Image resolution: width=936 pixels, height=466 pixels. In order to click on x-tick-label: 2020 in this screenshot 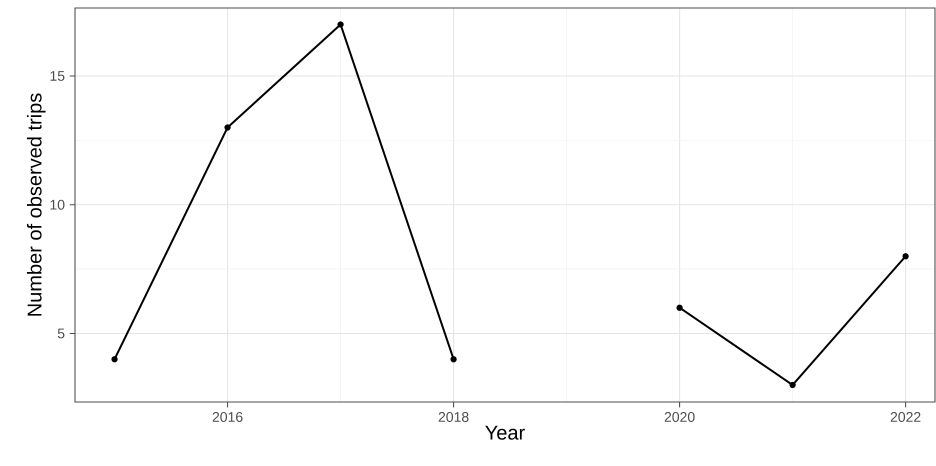, I will do `click(679, 417)`.